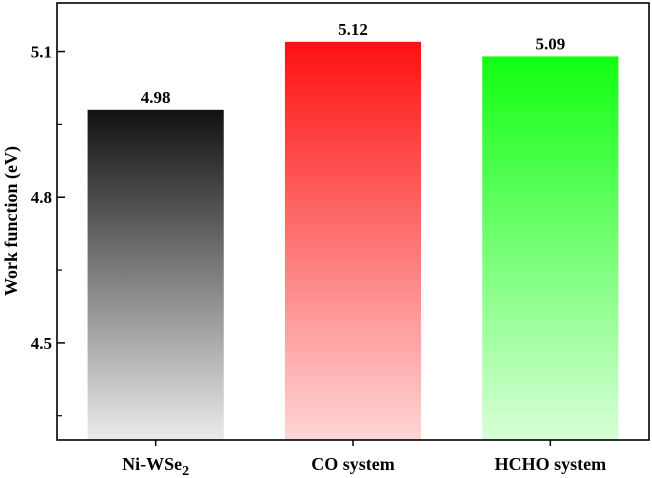 Image resolution: width=652 pixels, height=478 pixels. What do you see at coordinates (11, 221) in the screenshot?
I see `y-axis-title: Work function (eV)` at bounding box center [11, 221].